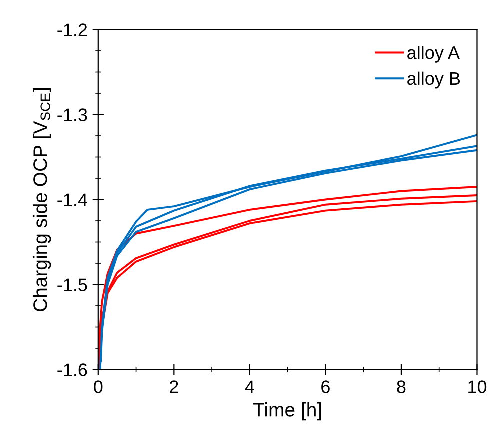 Image resolution: width=492 pixels, height=425 pixels. I want to click on legend-label: alloy B, so click(434, 80).